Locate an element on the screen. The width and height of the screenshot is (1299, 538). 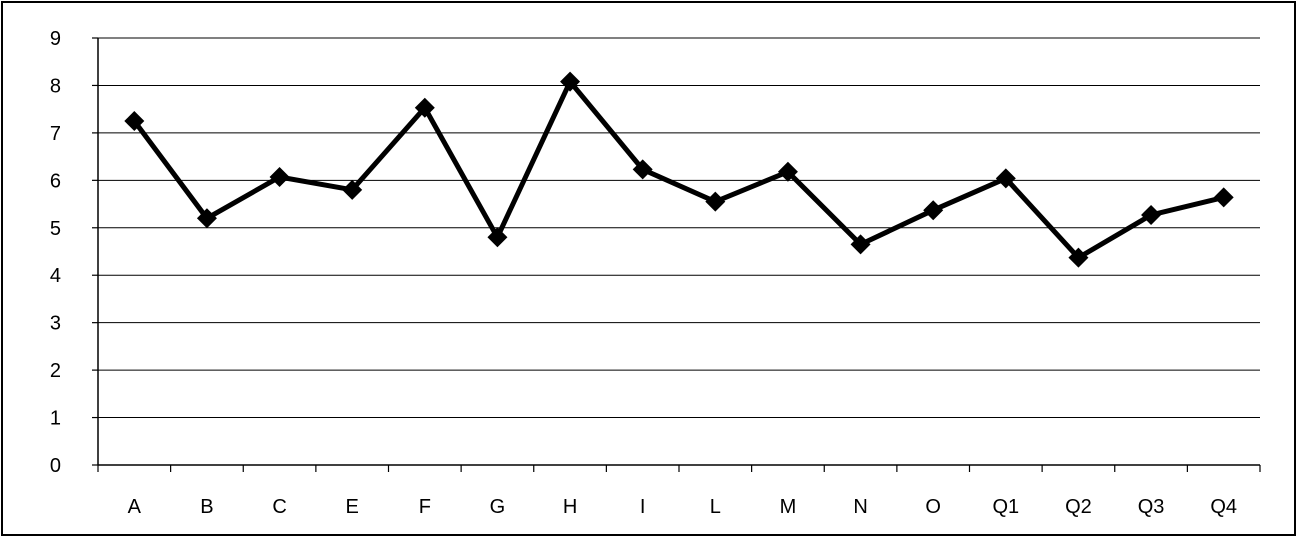
x-tick-label: G is located at coordinates (498, 507).